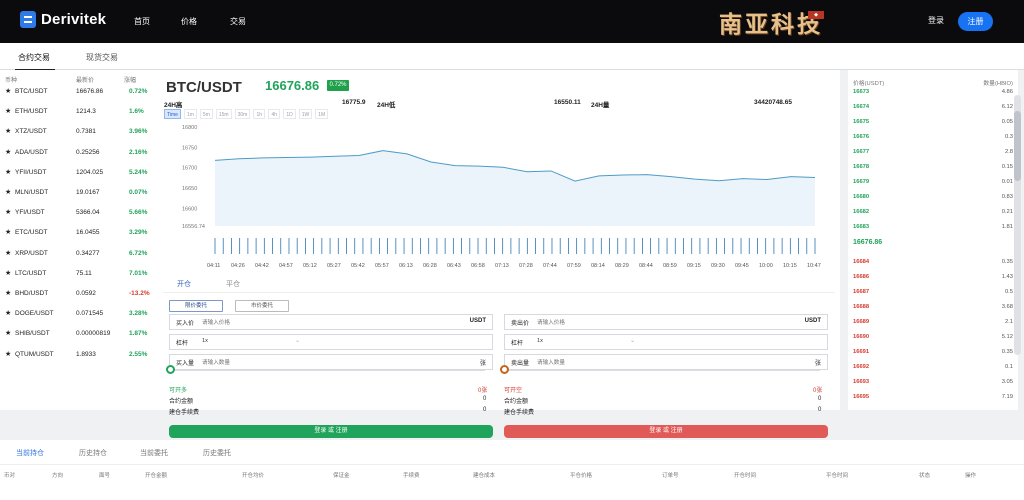 This screenshot has height=500, width=1024. I want to click on orderbook-bid-row: 16675 0.05, so click(933, 122).